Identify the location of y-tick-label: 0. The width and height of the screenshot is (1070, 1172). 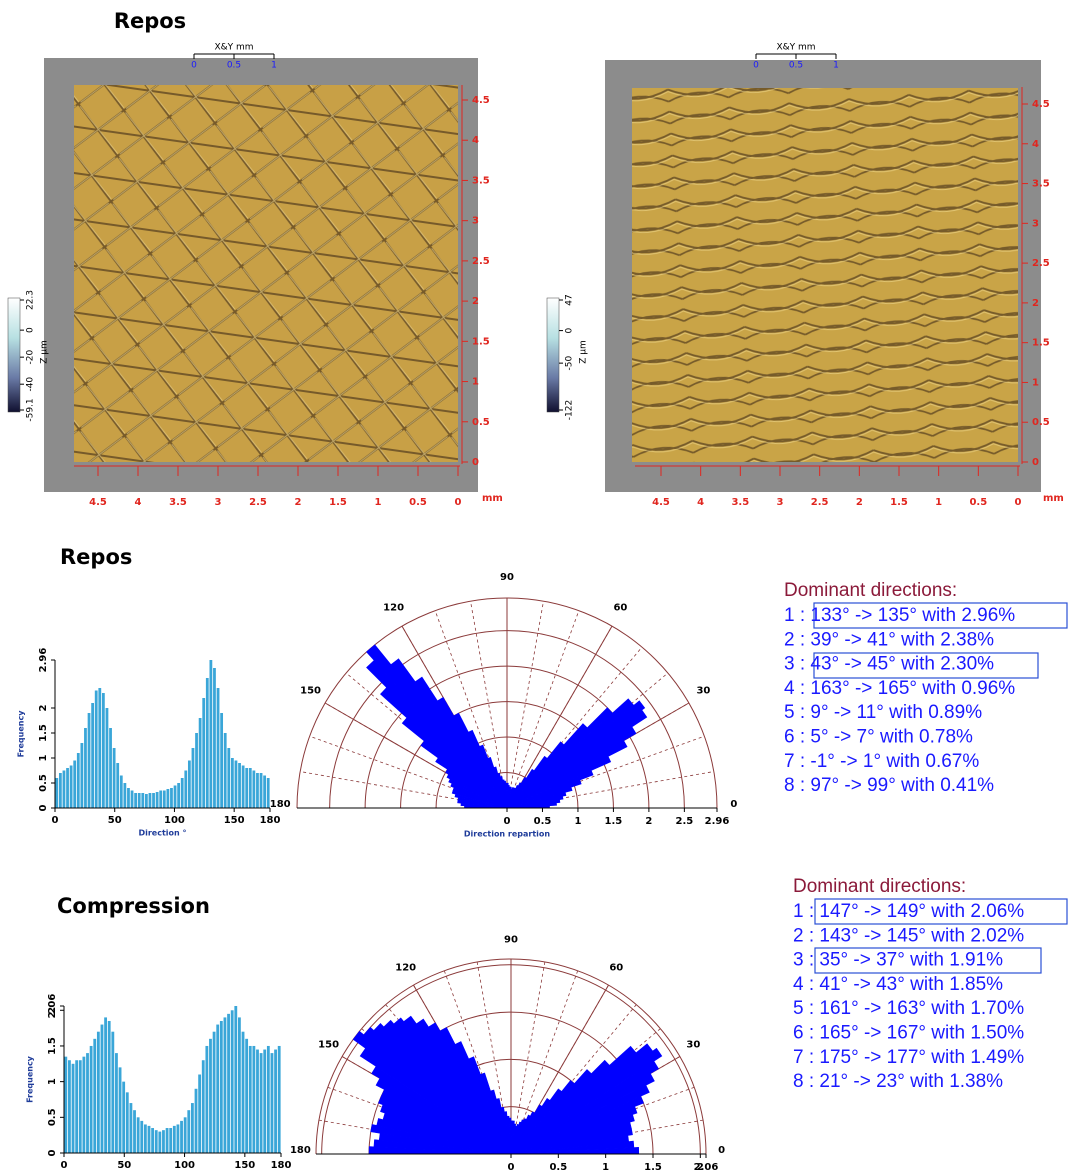
(475, 462).